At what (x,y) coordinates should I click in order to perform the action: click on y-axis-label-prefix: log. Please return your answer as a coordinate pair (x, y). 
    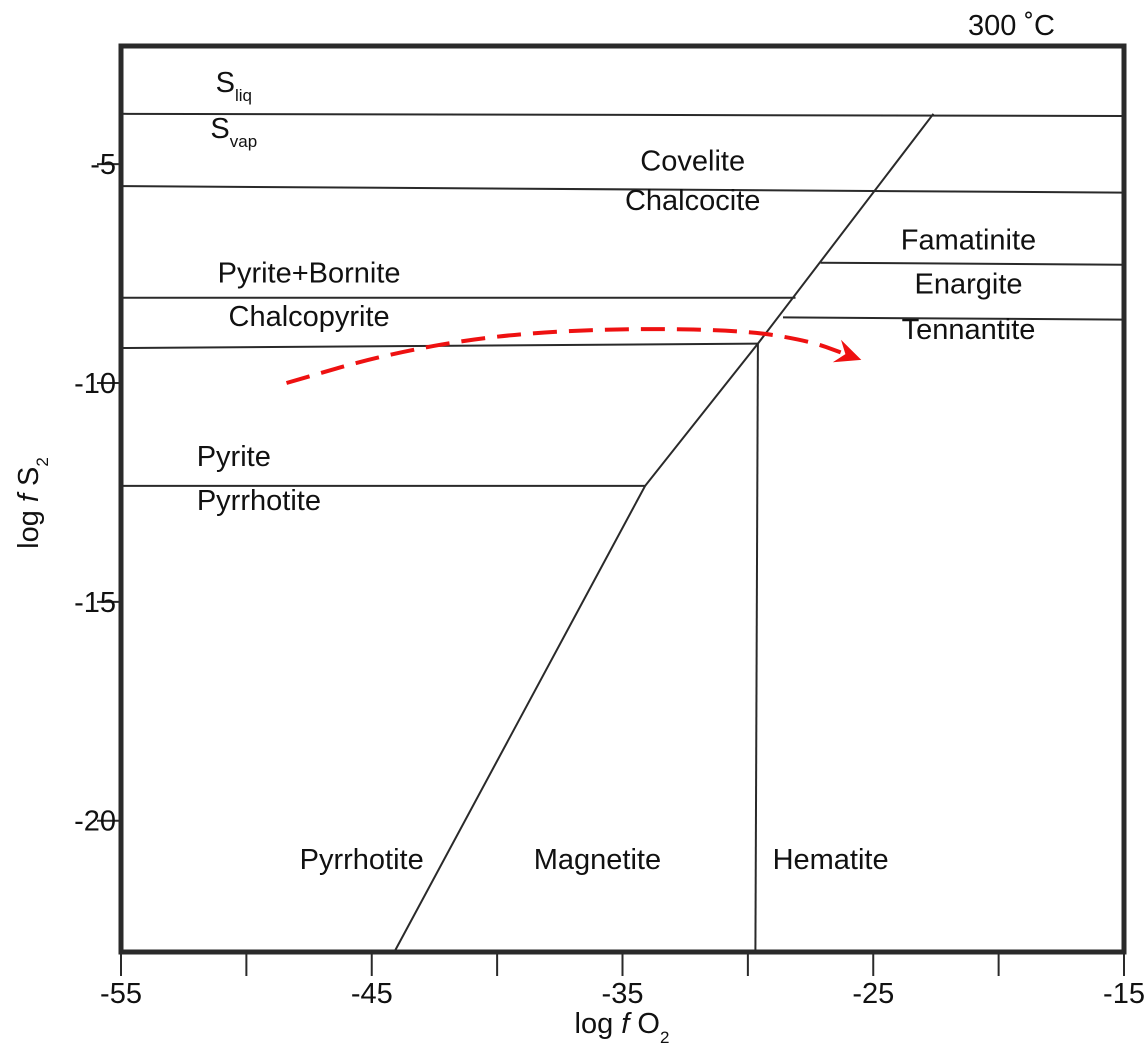
    Looking at the image, I should click on (29, 525).